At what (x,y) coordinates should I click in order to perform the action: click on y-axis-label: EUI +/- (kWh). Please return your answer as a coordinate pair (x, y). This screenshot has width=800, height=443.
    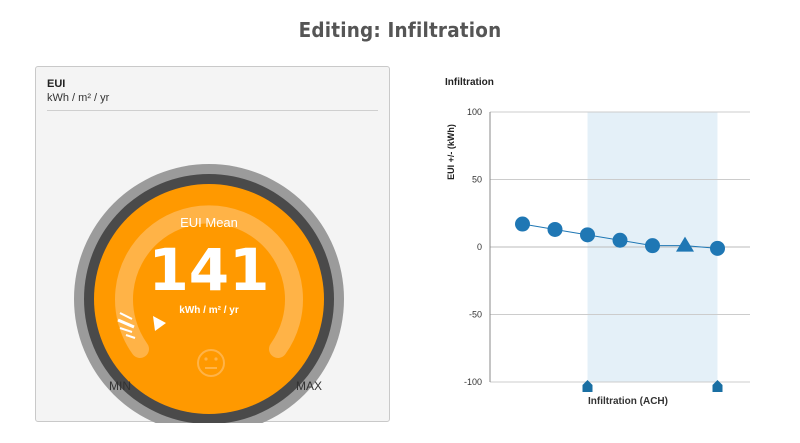
    Looking at the image, I should click on (451, 152).